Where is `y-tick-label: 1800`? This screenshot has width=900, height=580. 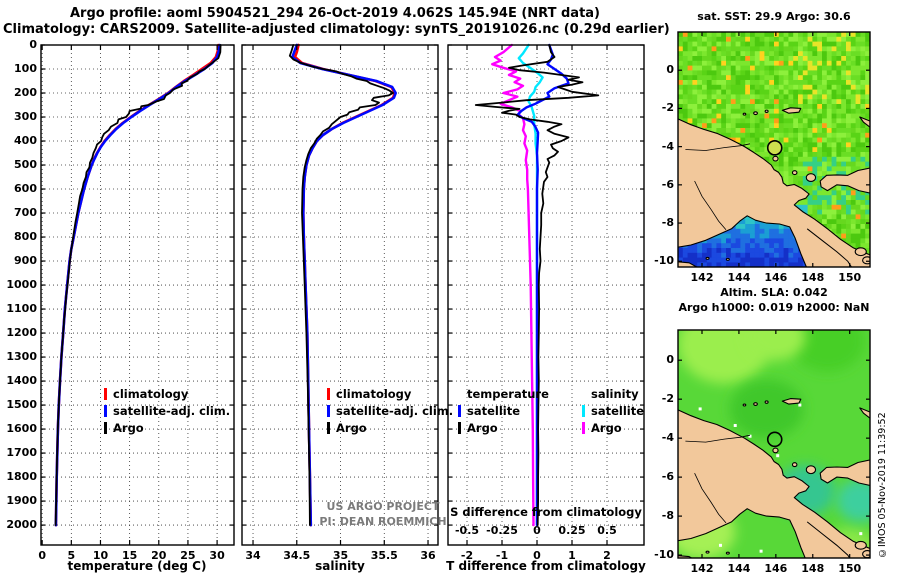 y-tick-label: 1800 is located at coordinates (21, 477).